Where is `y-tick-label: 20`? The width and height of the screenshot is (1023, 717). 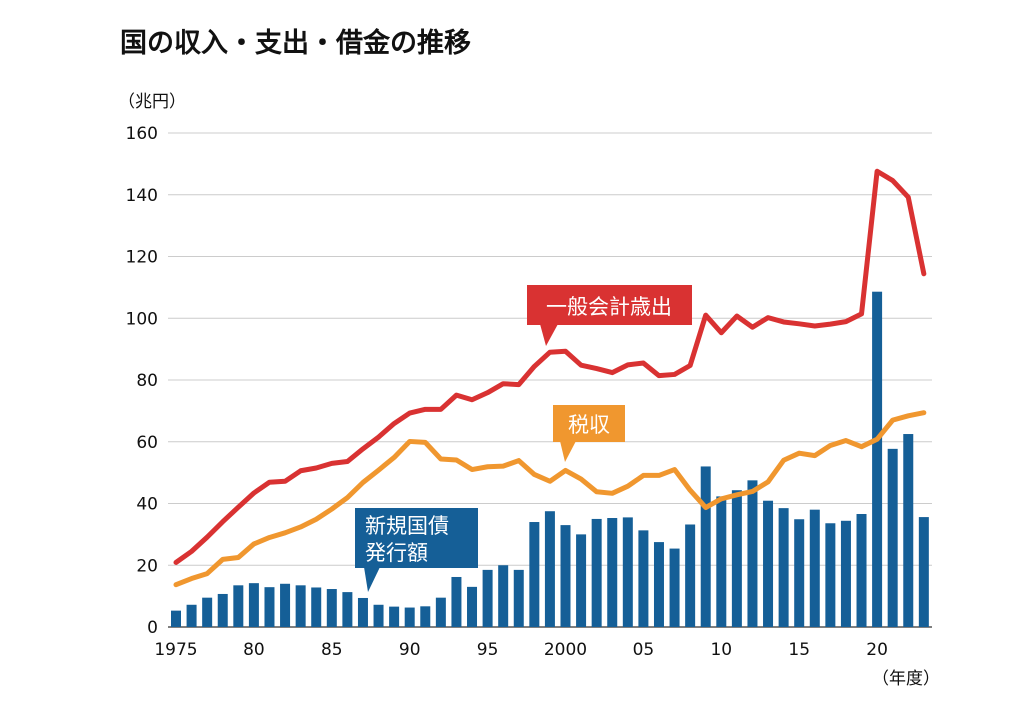 y-tick-label: 20 is located at coordinates (147, 566).